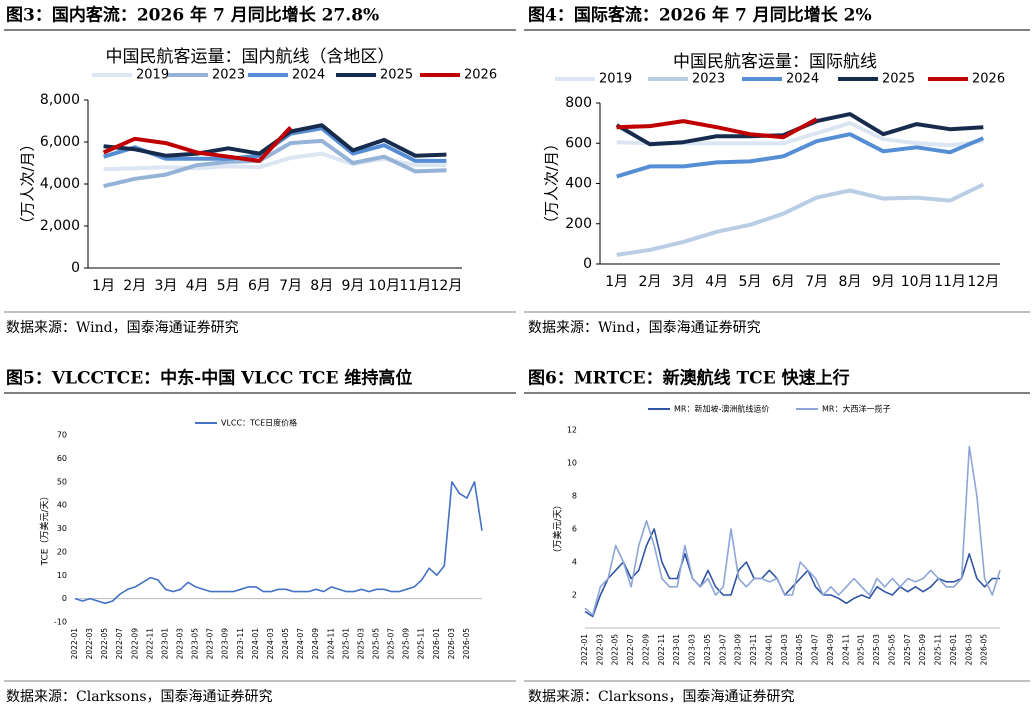 This screenshot has width=1032, height=711. What do you see at coordinates (228, 75) in the screenshot?
I see `legend-label: 2023` at bounding box center [228, 75].